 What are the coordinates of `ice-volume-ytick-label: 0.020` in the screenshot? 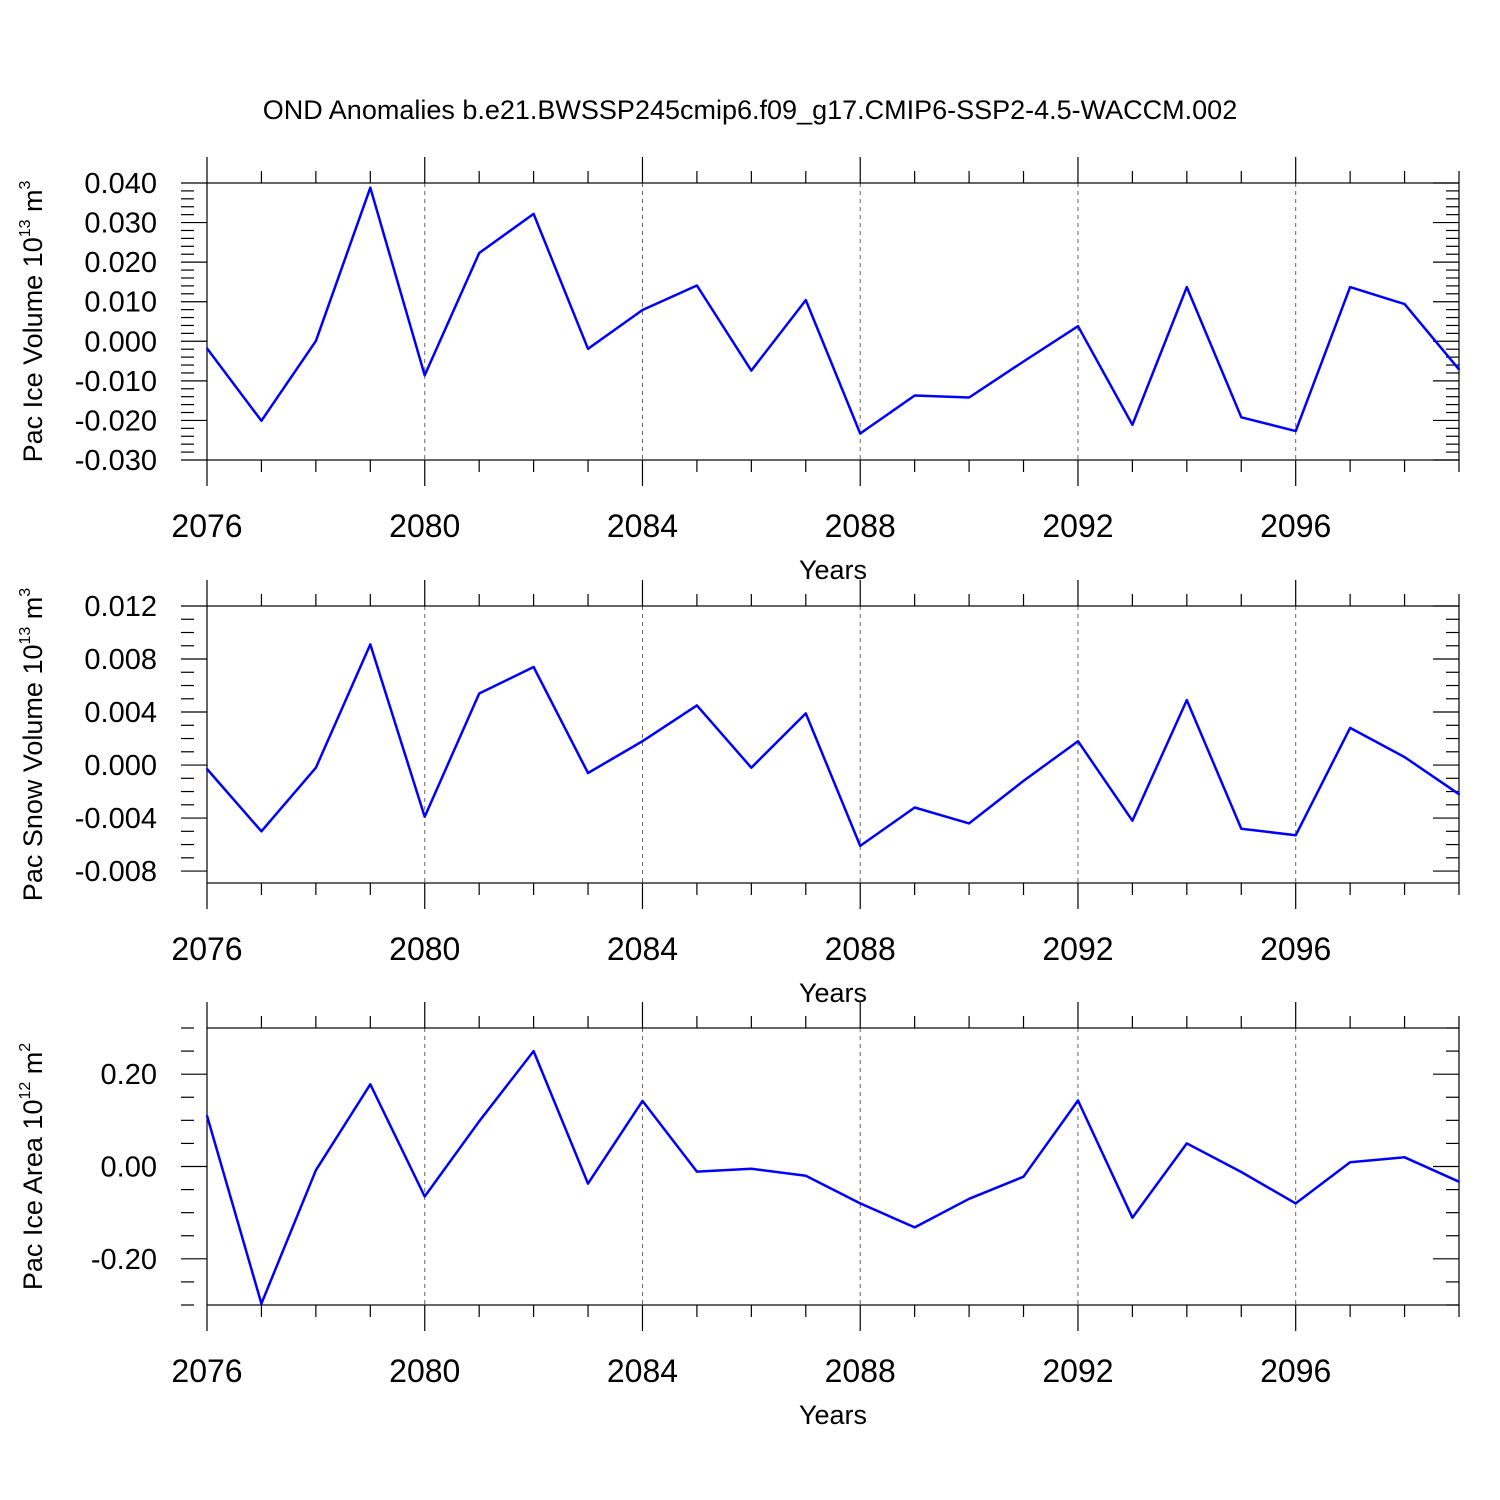 It's located at (120, 263).